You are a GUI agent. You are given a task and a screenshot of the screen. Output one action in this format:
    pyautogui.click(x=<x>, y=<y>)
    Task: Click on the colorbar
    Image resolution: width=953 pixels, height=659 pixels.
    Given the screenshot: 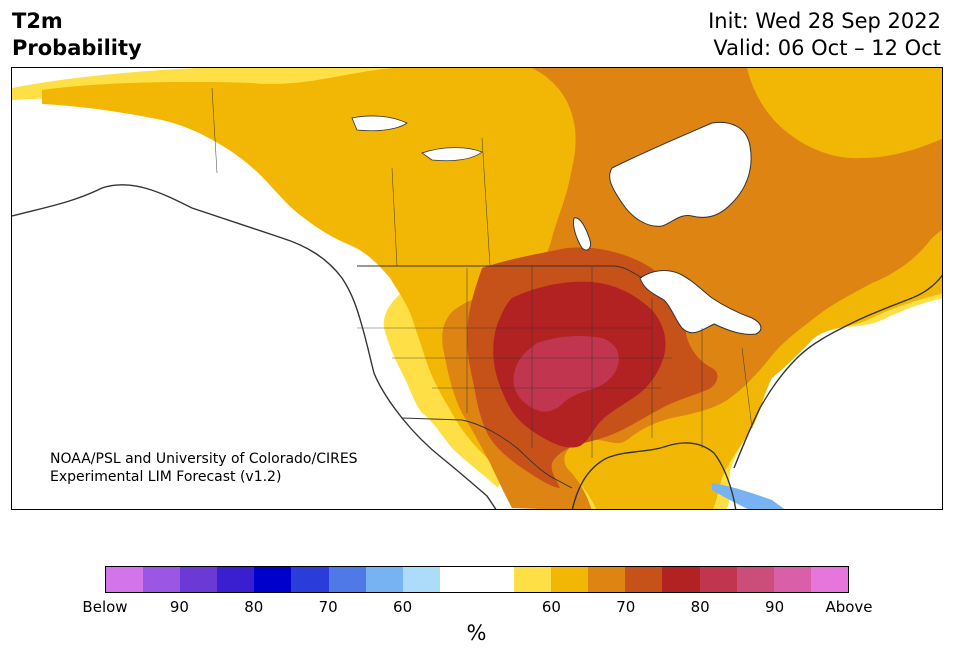 What is the action you would take?
    pyautogui.click(x=477, y=579)
    